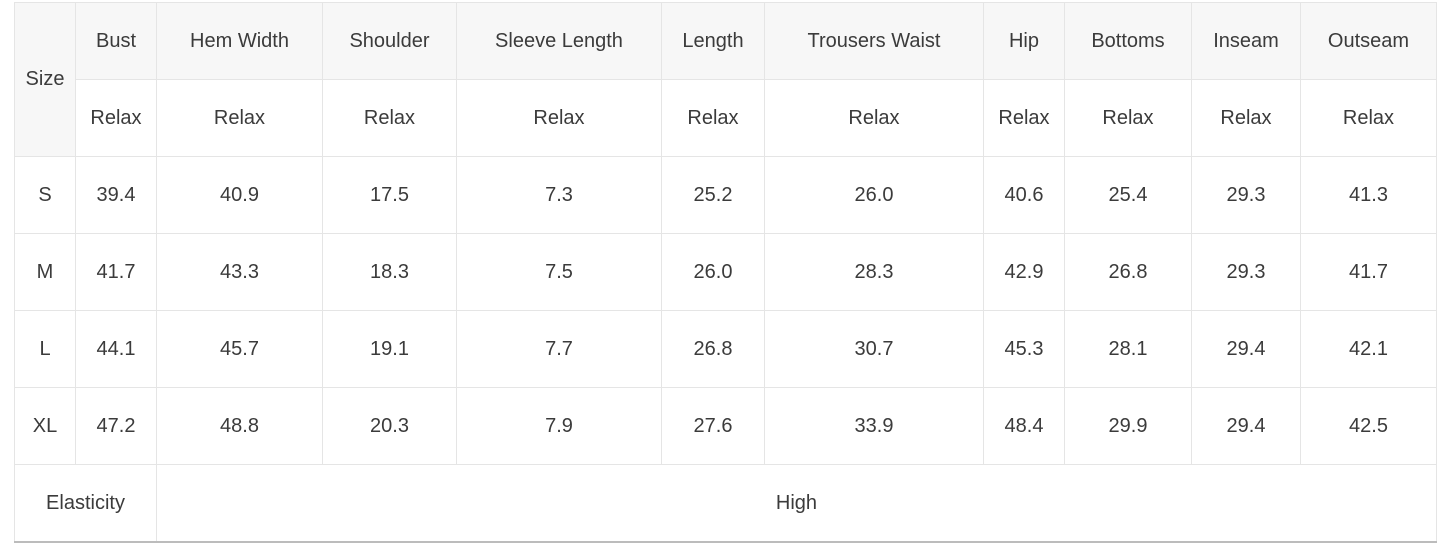 The height and width of the screenshot is (548, 1445). What do you see at coordinates (559, 118) in the screenshot?
I see `subheader-relax-sleeve-length: Relax` at bounding box center [559, 118].